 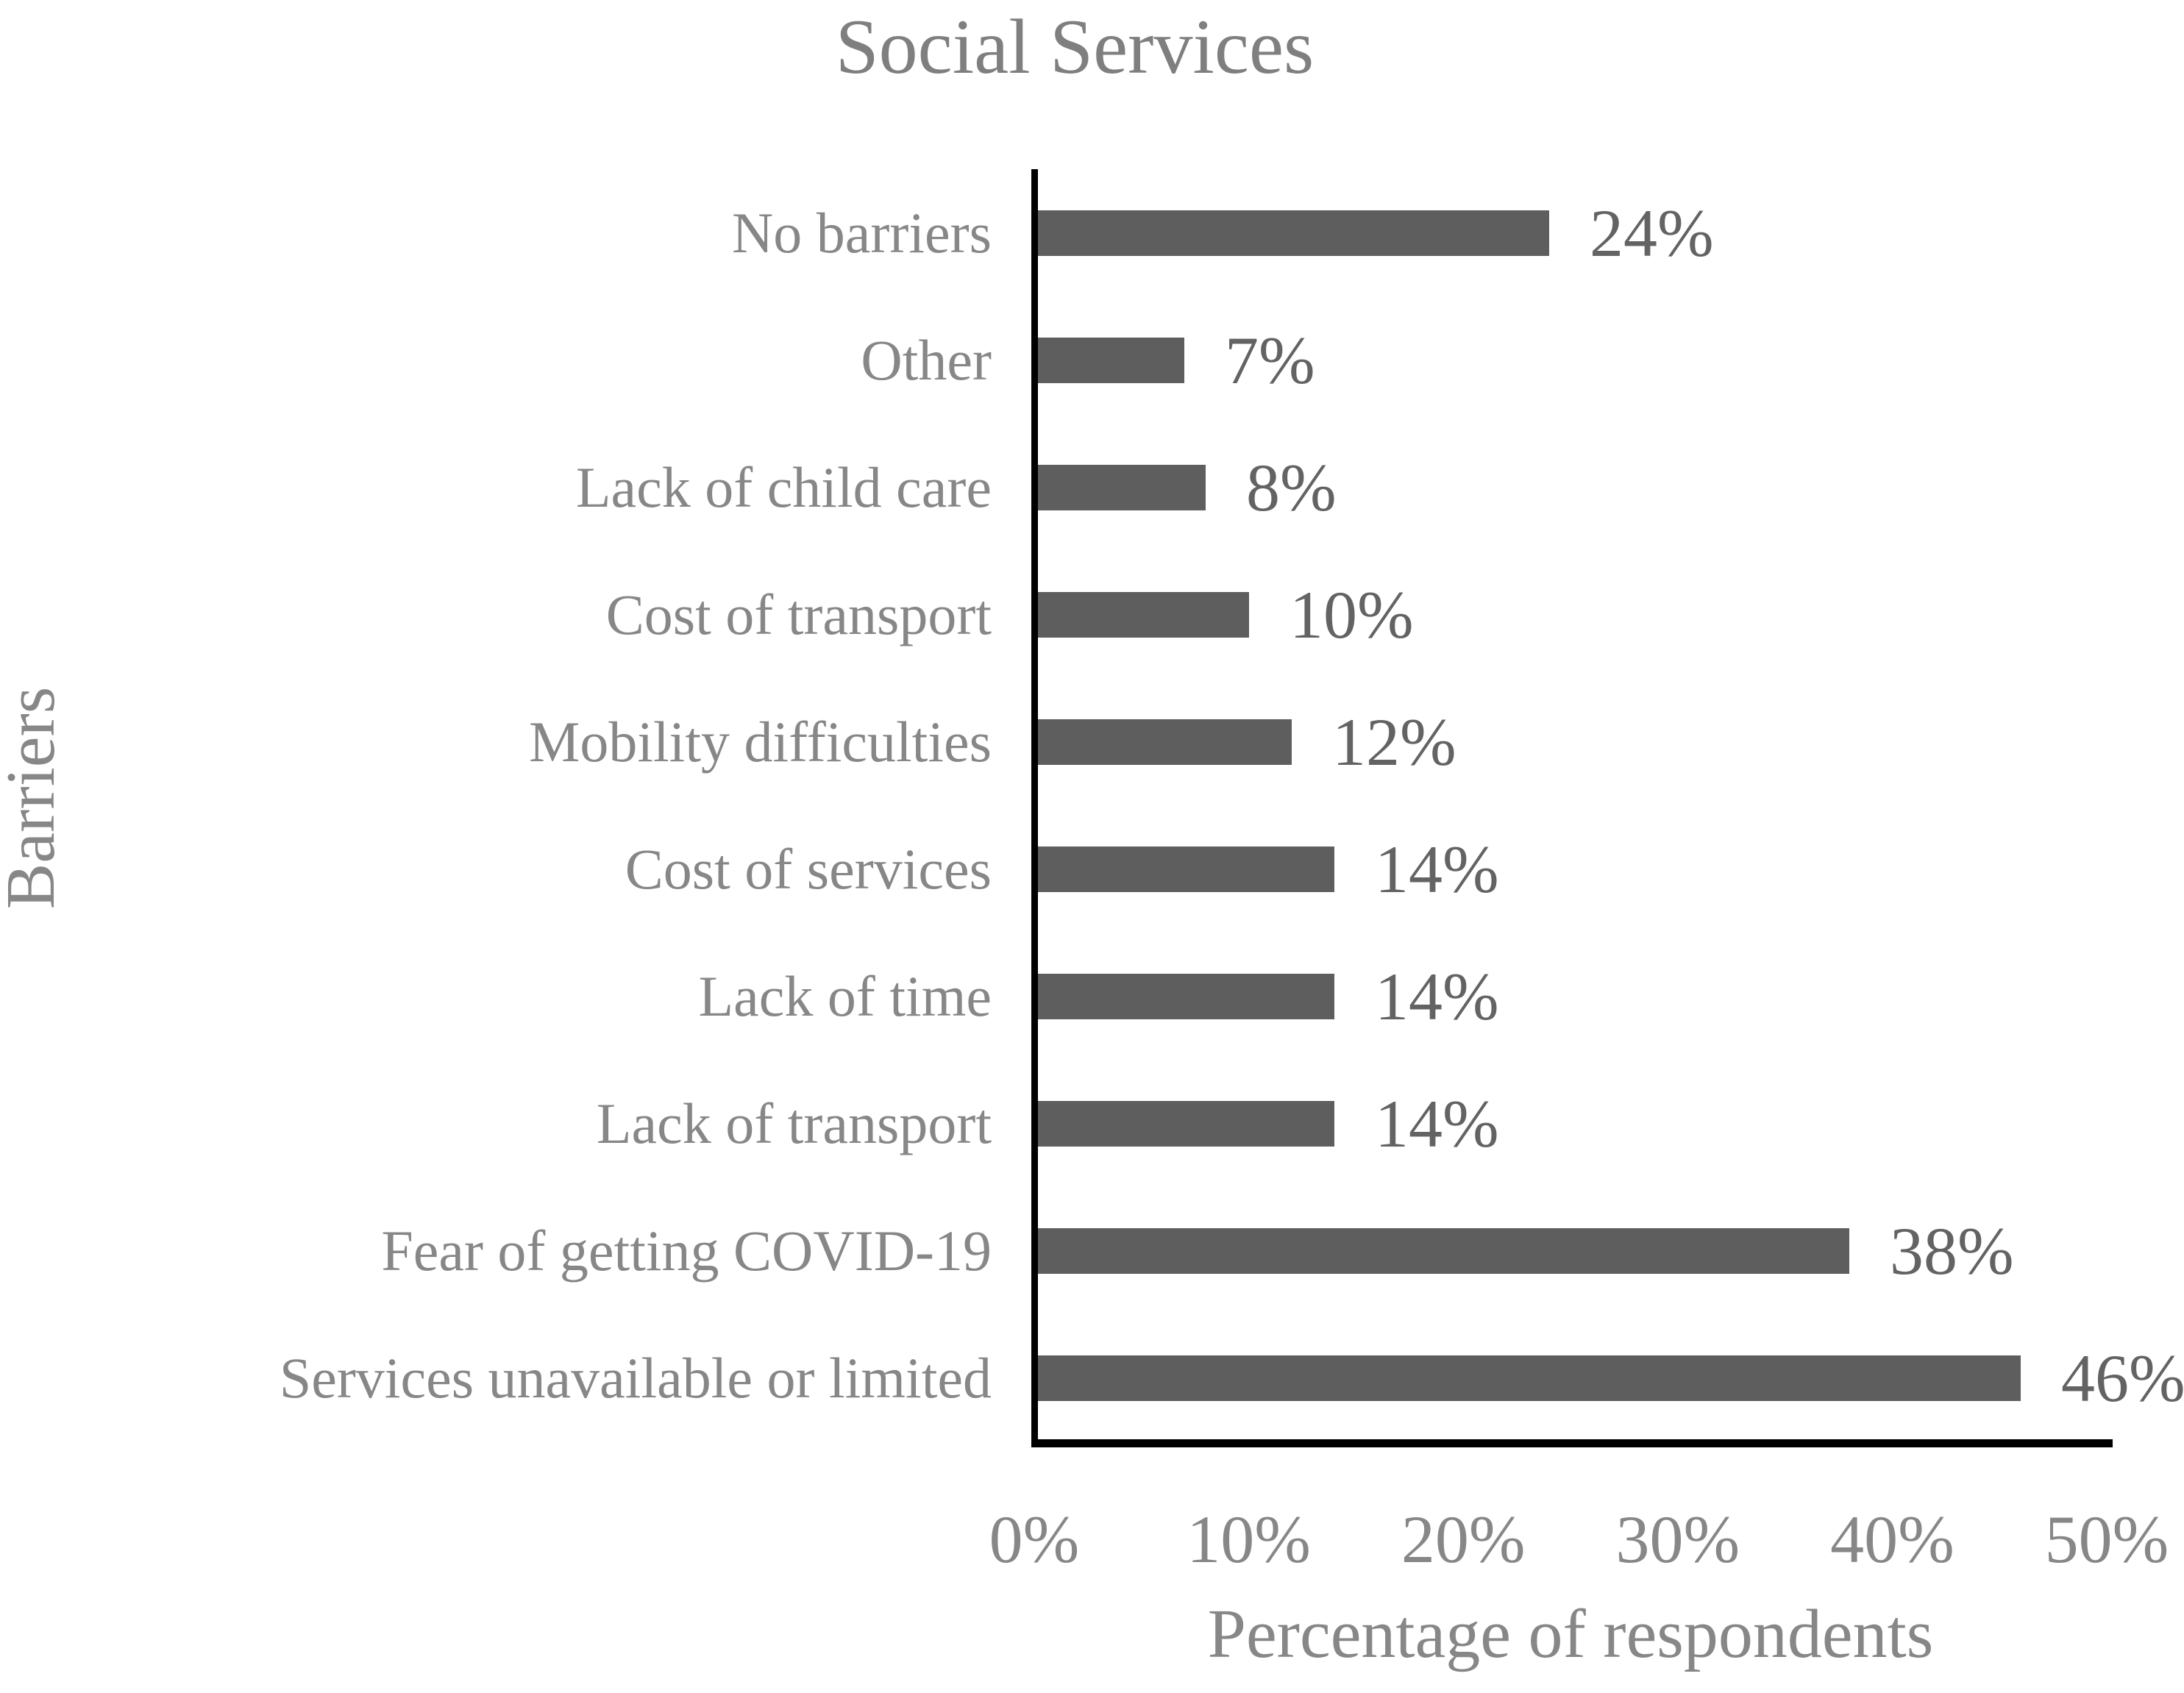 I want to click on category-label: Cost of transport, so click(x=799, y=614).